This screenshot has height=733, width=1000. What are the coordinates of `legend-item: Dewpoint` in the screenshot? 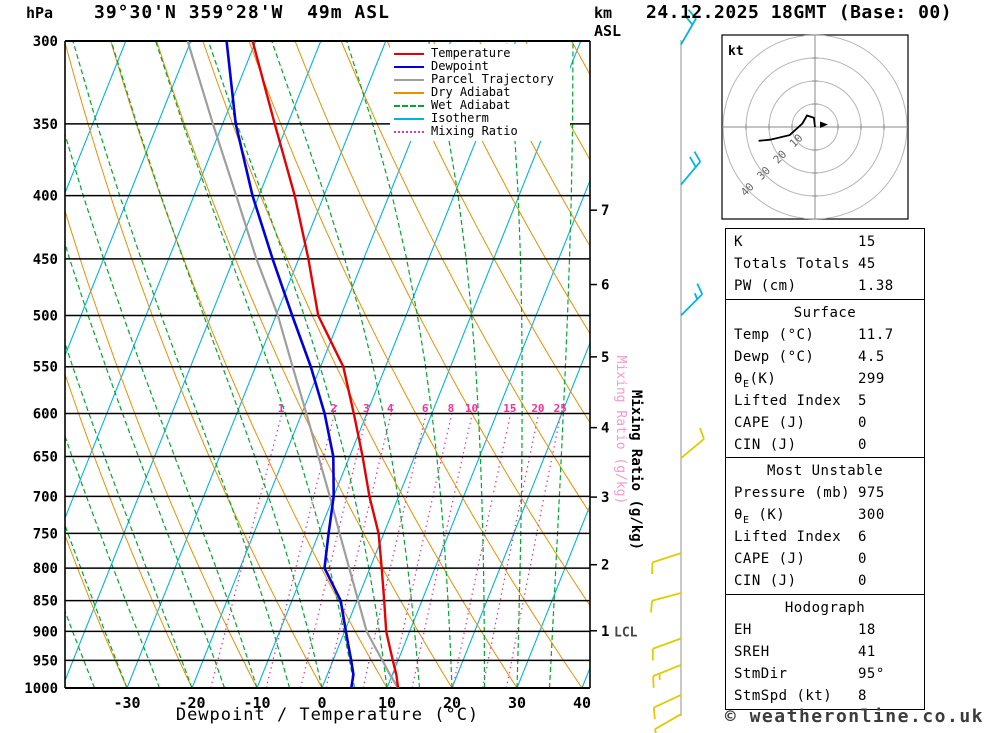 It's located at (480, 66).